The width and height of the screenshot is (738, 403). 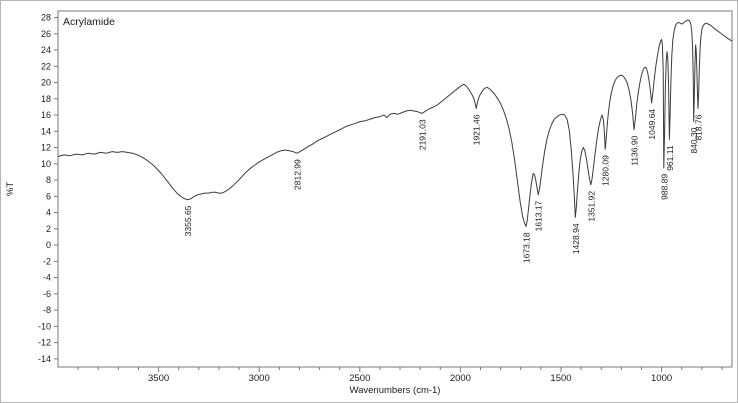 I want to click on y-tick-label: 22, so click(x=46, y=66).